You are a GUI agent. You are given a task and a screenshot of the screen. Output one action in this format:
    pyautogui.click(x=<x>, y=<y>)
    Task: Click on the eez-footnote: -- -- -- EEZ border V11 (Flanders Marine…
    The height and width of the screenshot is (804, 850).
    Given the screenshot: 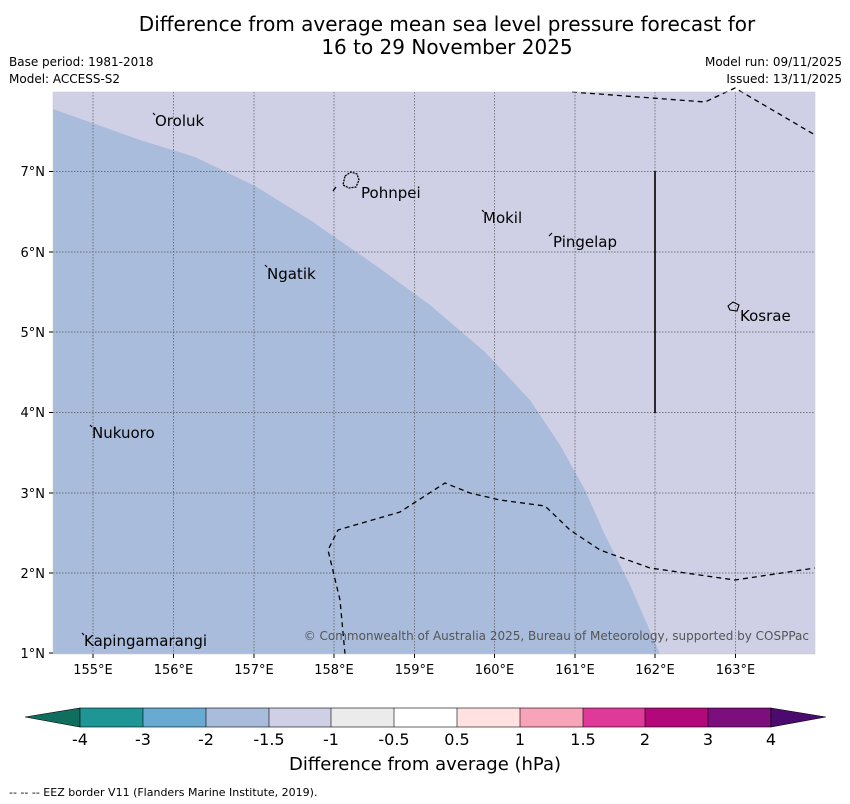 What is the action you would take?
    pyautogui.click(x=163, y=792)
    